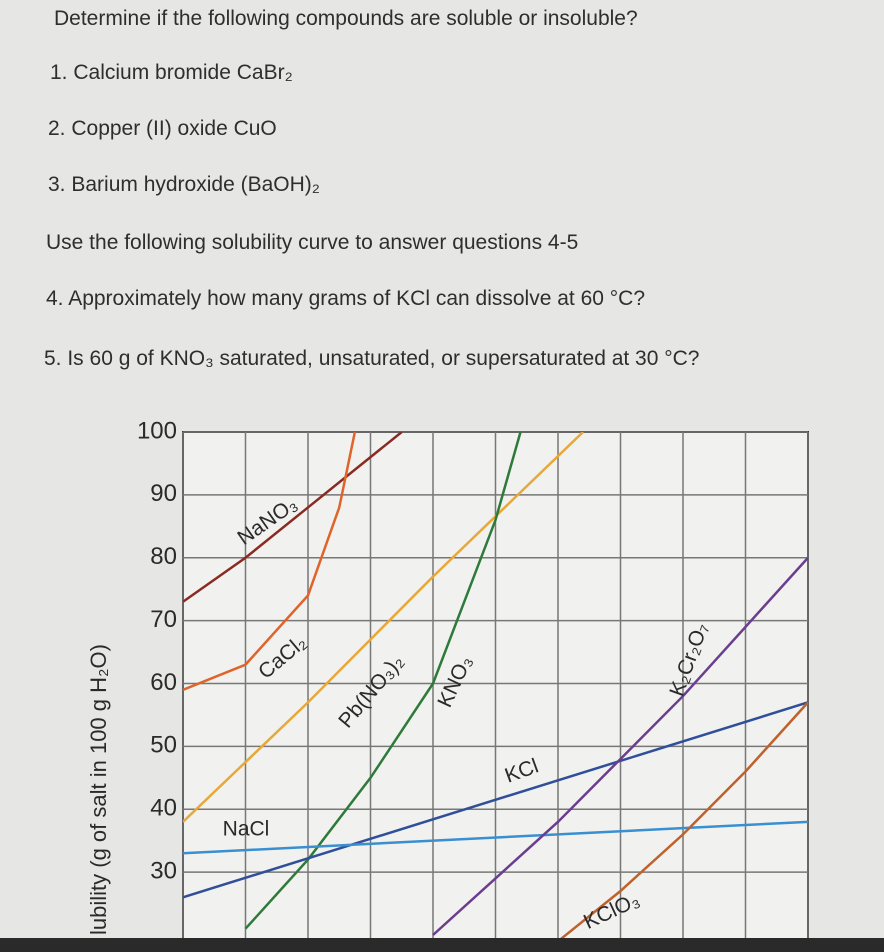 This screenshot has height=952, width=884. I want to click on y-tick-label: 100, so click(157, 430).